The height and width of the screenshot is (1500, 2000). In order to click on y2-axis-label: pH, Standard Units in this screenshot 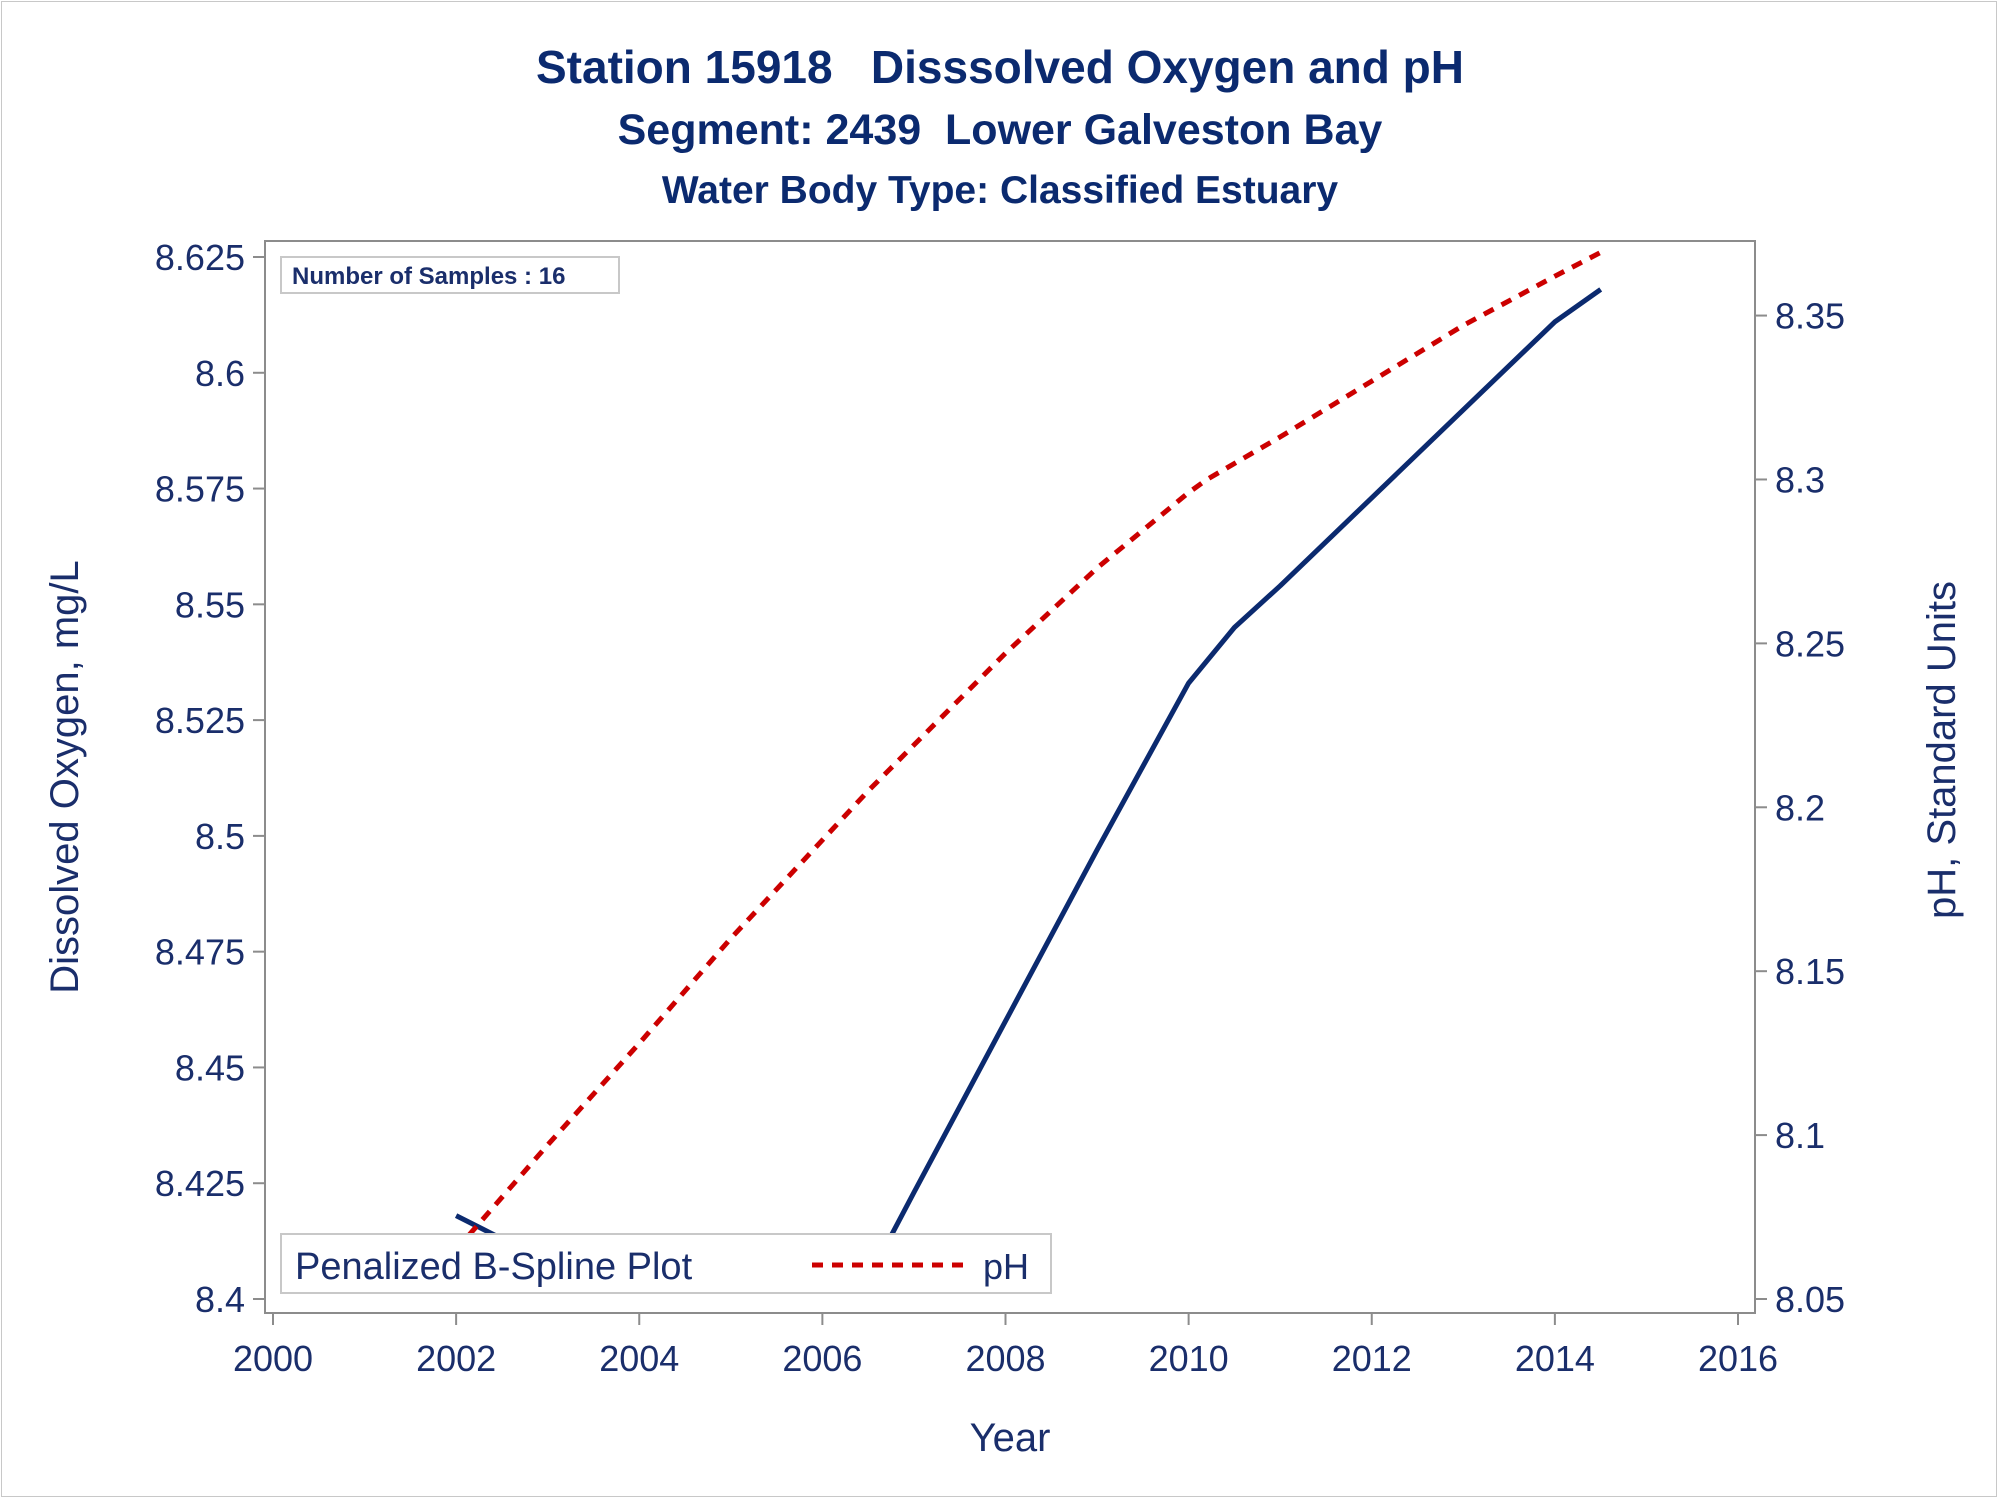, I will do `click(1942, 750)`.